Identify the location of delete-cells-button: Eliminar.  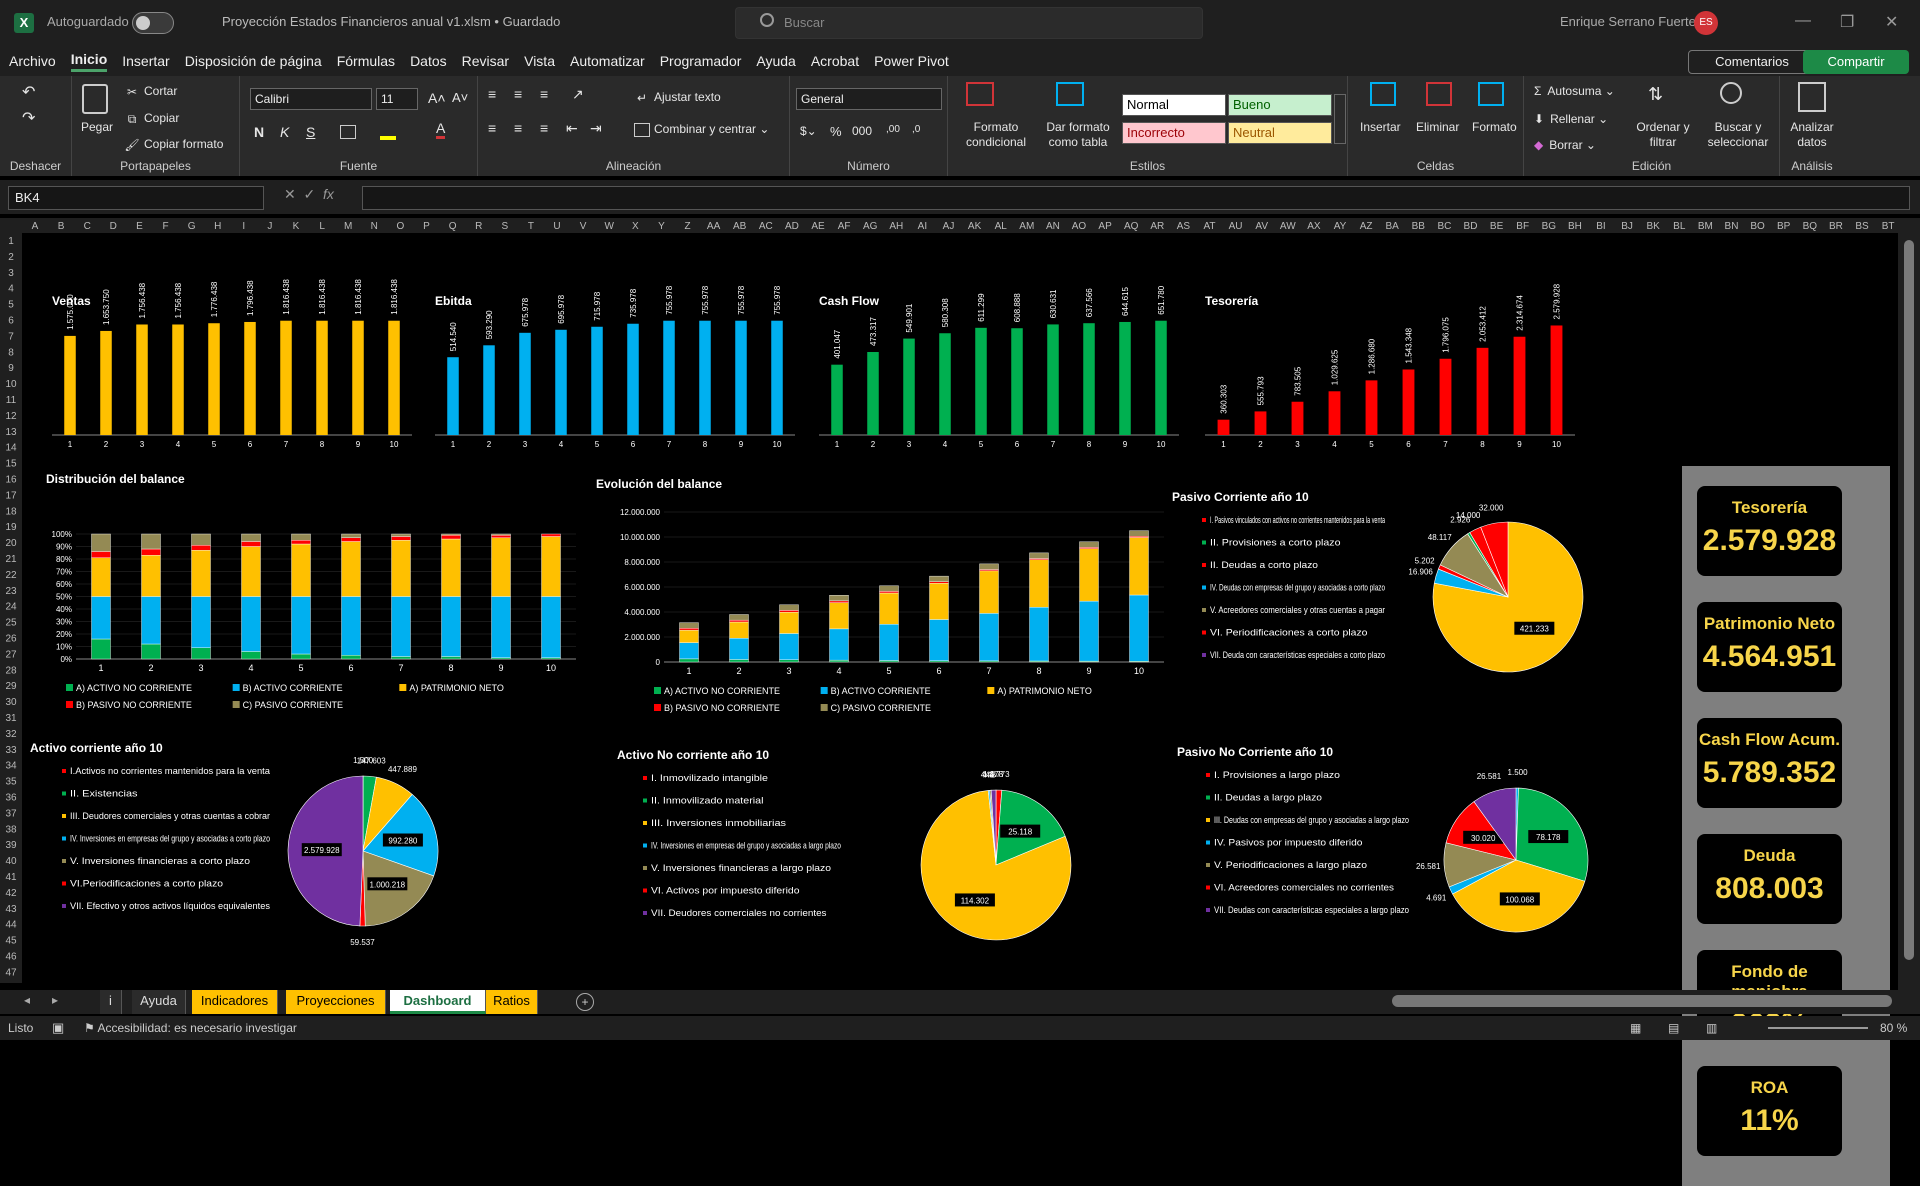
(1437, 127).